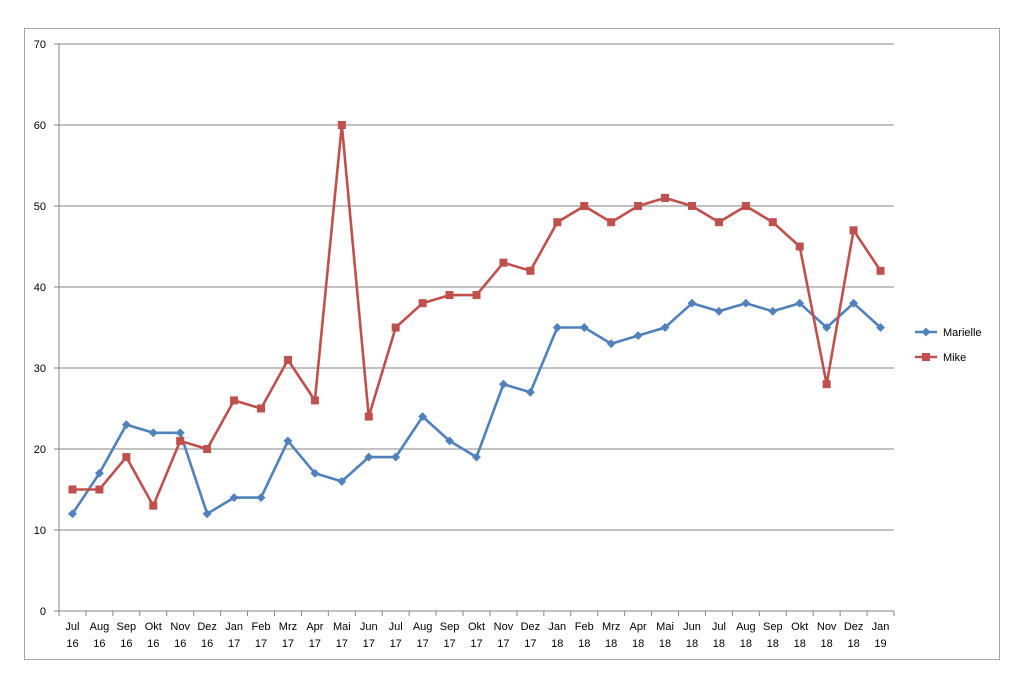 The height and width of the screenshot is (676, 1028). I want to click on y-tick-label: 30, so click(40, 369).